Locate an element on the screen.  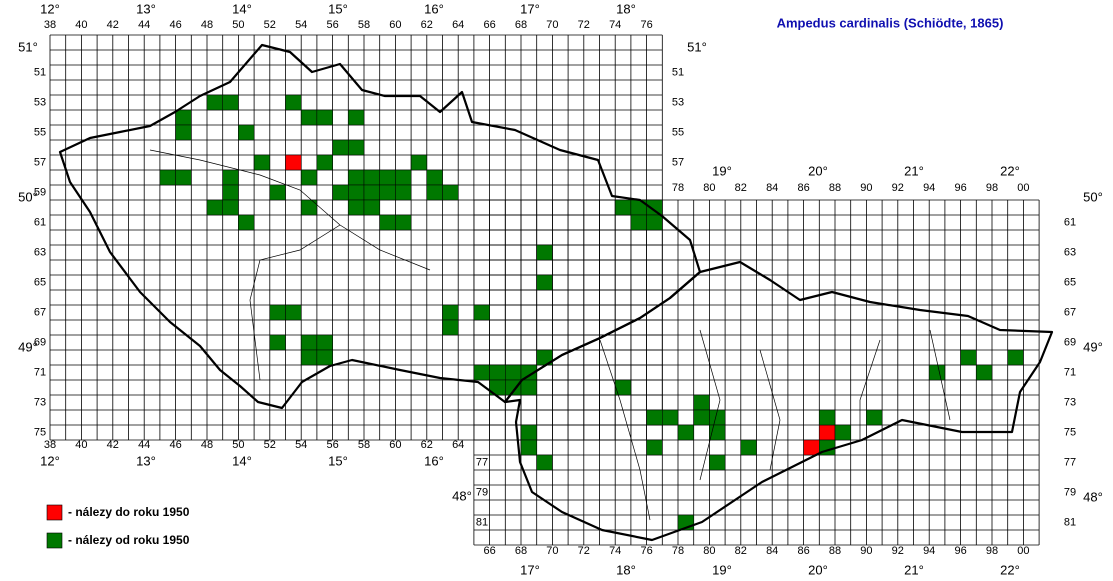
row-label: 53 is located at coordinates (678, 102).